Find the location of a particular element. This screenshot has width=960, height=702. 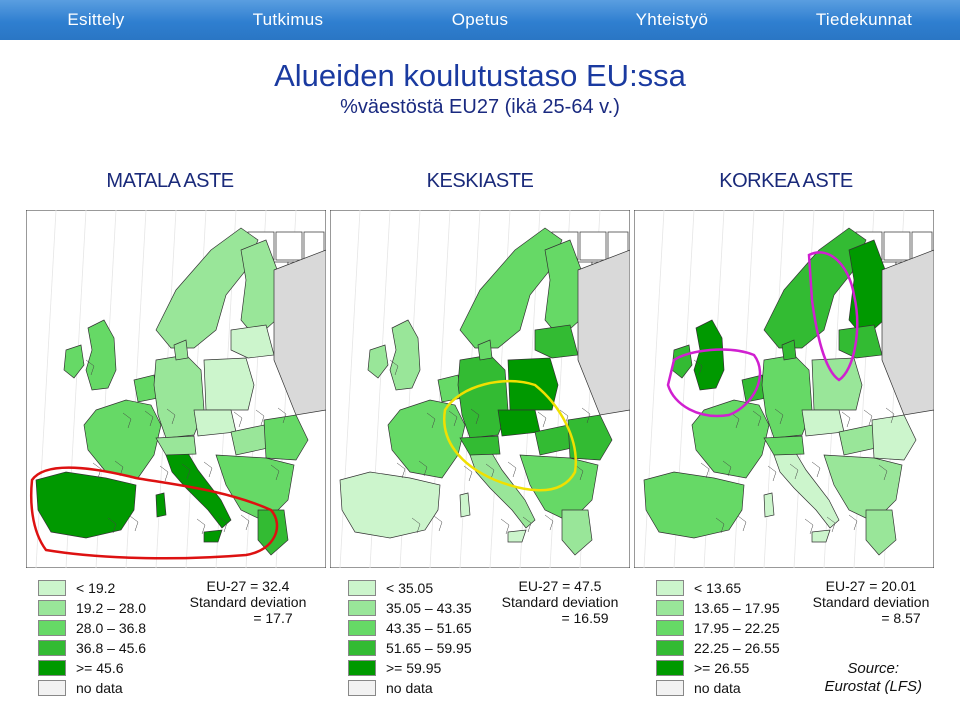

legend-row: 17.95 – 22.25 is located at coordinates (718, 628).